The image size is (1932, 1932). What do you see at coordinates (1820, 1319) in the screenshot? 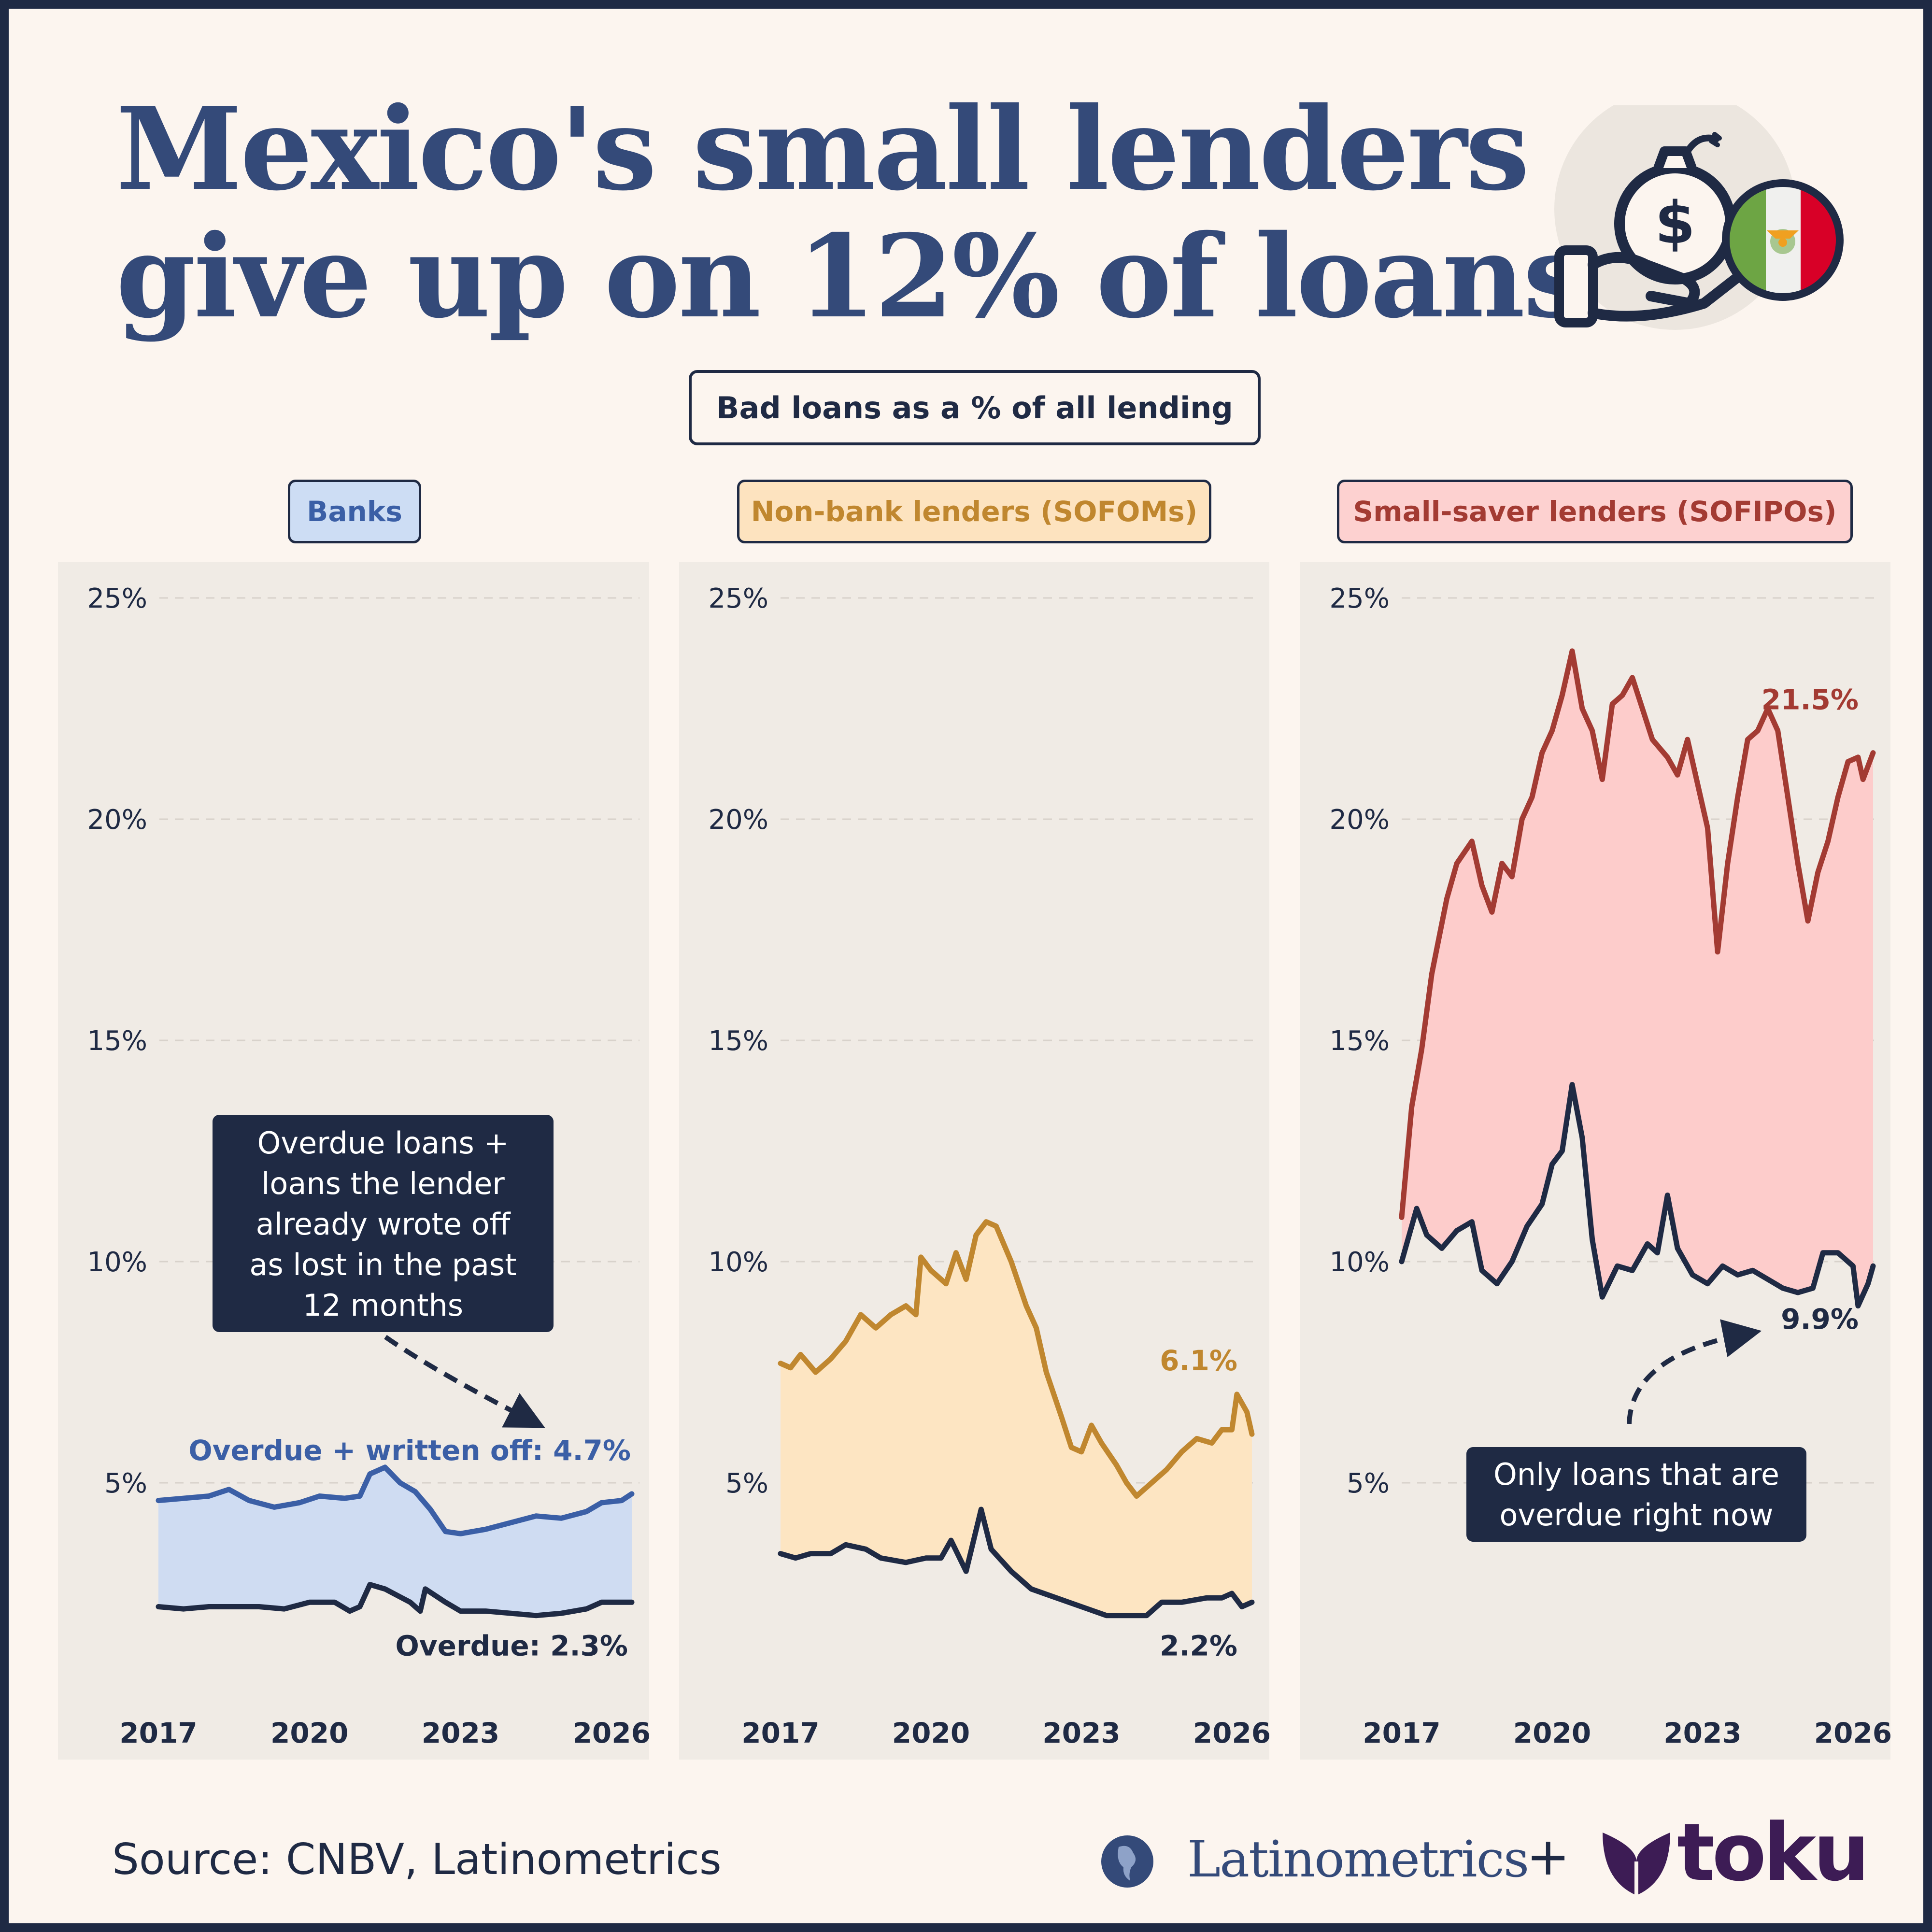
I see `end-label-overdue: 9.9%` at bounding box center [1820, 1319].